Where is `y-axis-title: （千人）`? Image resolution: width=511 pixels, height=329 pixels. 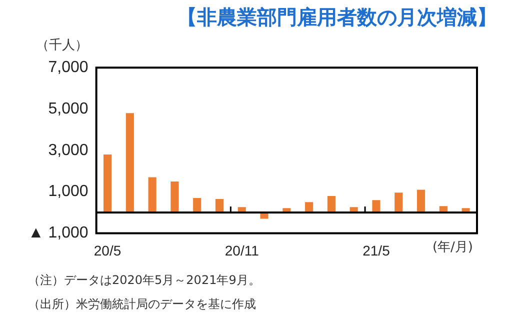 y-axis-title: （千人） is located at coordinates (62, 45).